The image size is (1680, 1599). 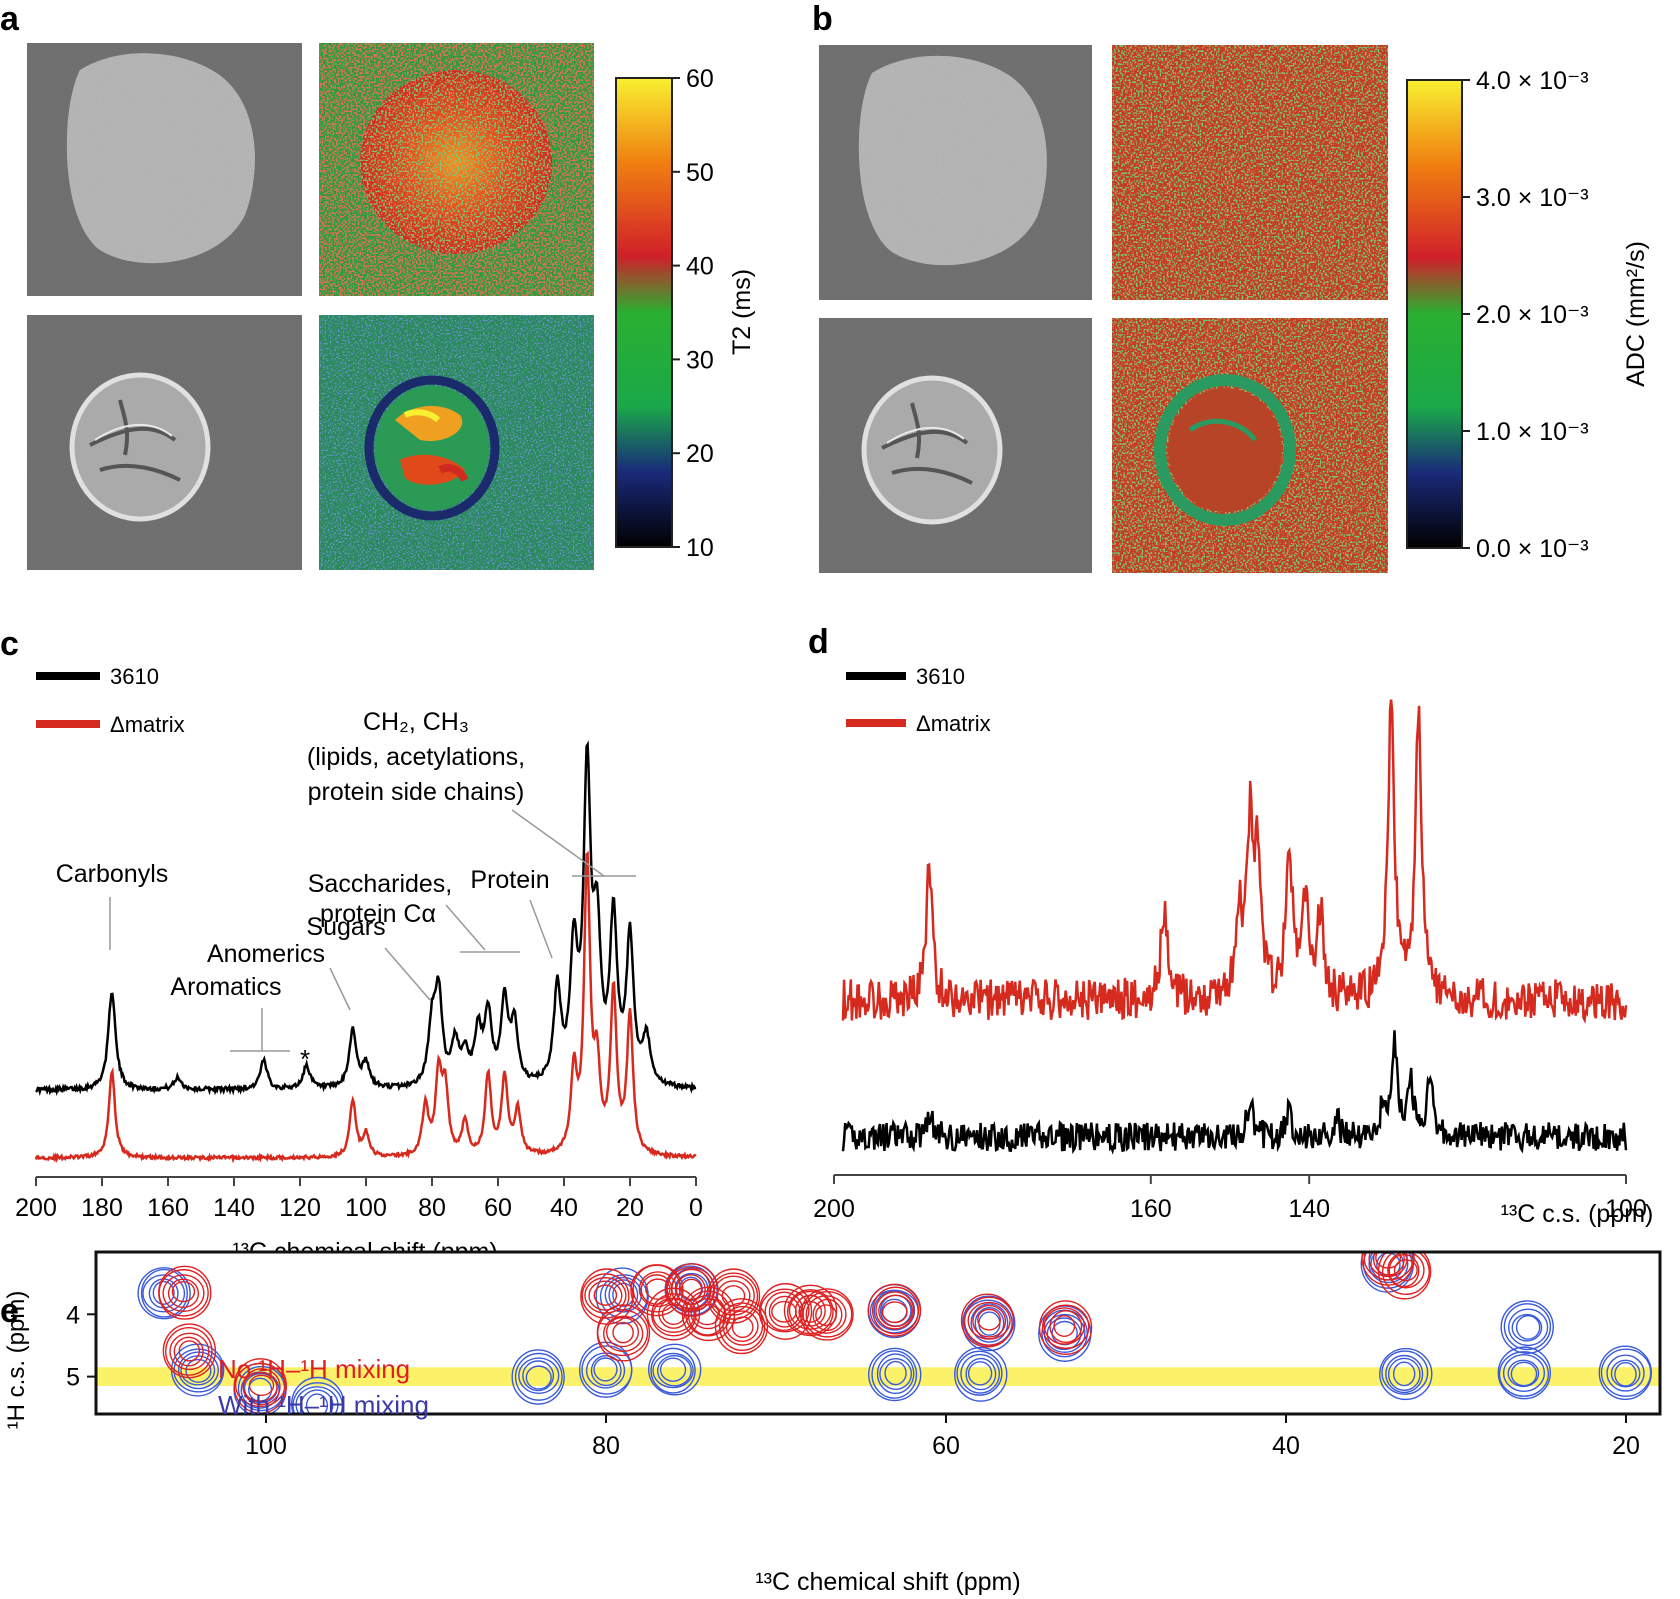 What do you see at coordinates (1626, 1209) in the screenshot?
I see `x-tick-label-d: 100` at bounding box center [1626, 1209].